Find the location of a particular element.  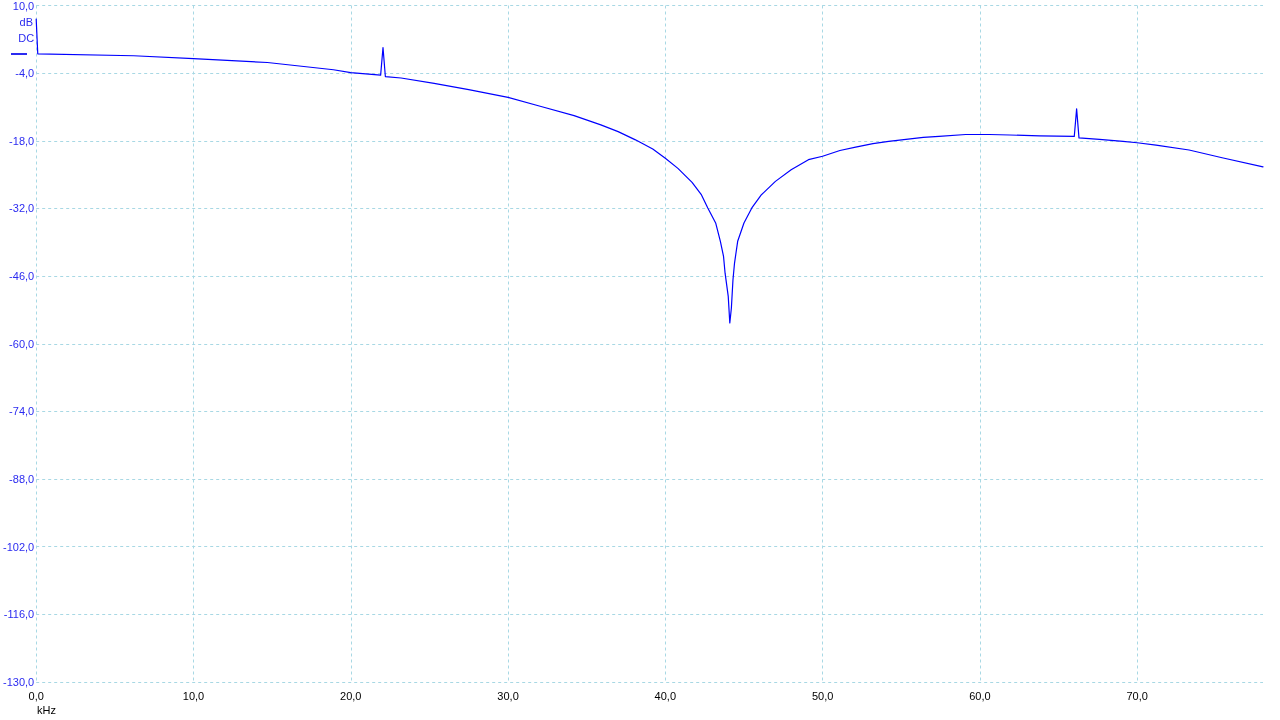

annotation: DC is located at coordinates (26, 37).